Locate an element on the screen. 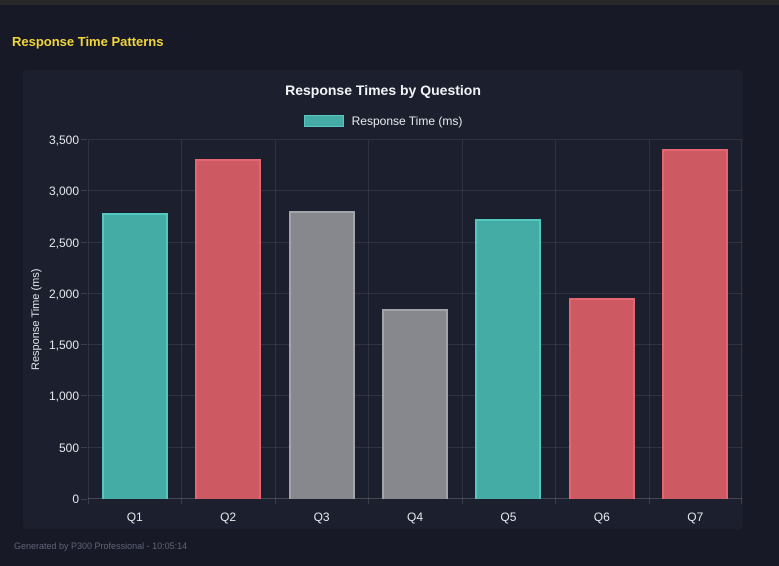 This screenshot has width=779, height=566. x-tick-label-q2: Q2 is located at coordinates (228, 517).